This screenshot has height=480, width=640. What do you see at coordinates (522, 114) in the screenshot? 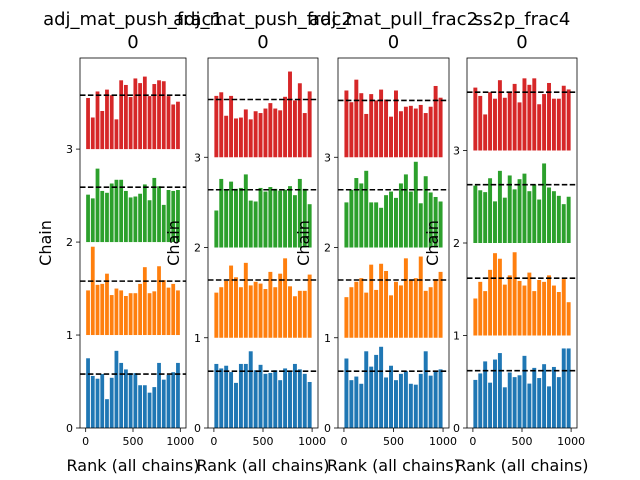
I see `chain-3-series` at bounding box center [522, 114].